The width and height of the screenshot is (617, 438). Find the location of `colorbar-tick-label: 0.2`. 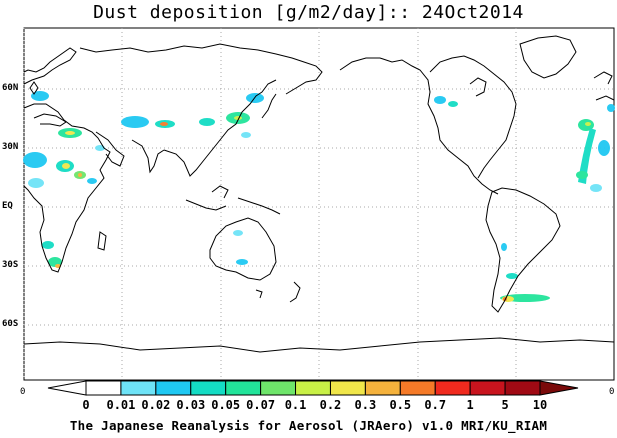

colorbar-tick-label: 0.2 is located at coordinates (330, 405).